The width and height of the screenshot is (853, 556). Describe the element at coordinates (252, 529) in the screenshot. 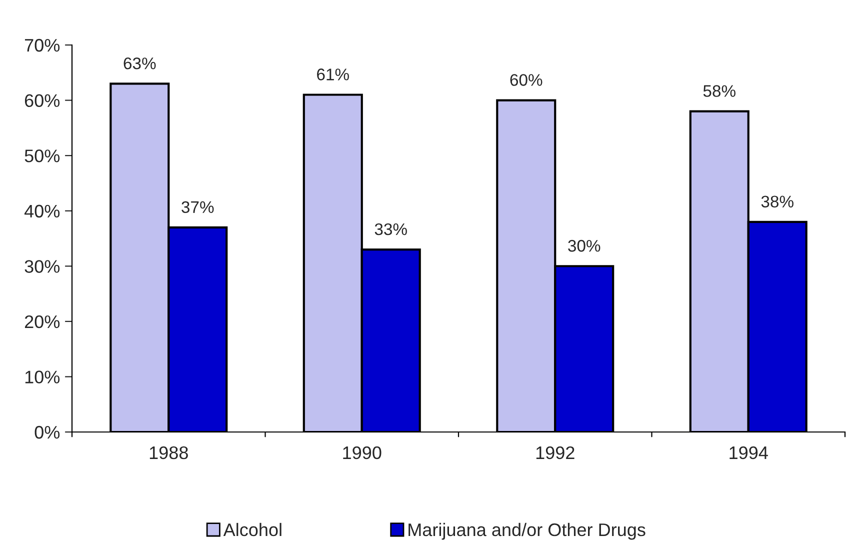

I see `legend-label: Alcohol` at that location.